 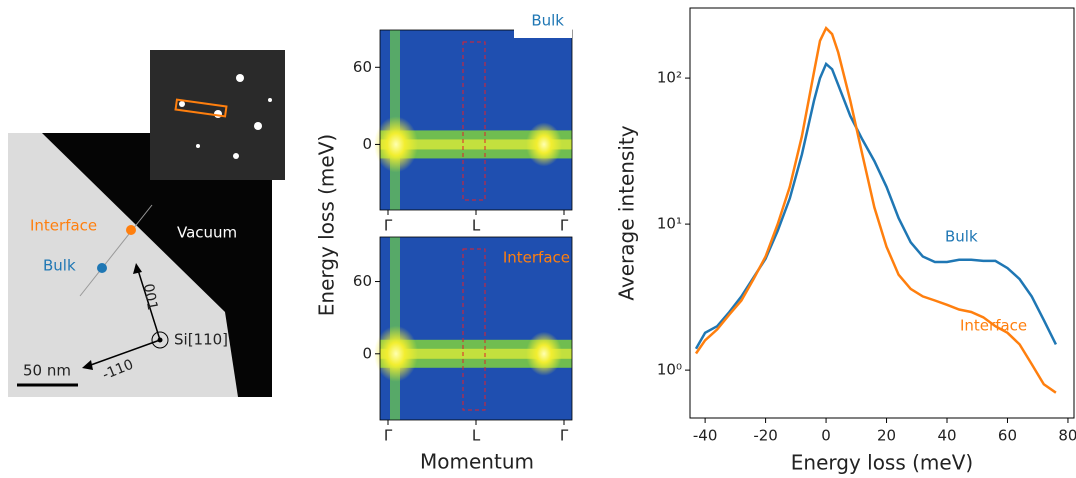 I want to click on x-tick-label: -20, so click(x=765, y=436).